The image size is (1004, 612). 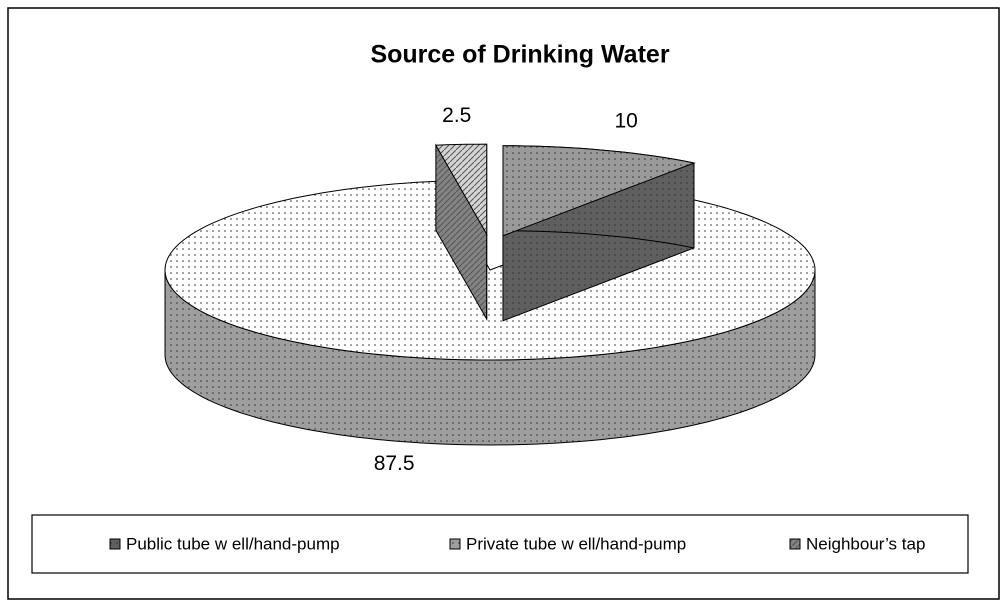 What do you see at coordinates (865, 543) in the screenshot?
I see `legend-label: Neighbour’s tap` at bounding box center [865, 543].